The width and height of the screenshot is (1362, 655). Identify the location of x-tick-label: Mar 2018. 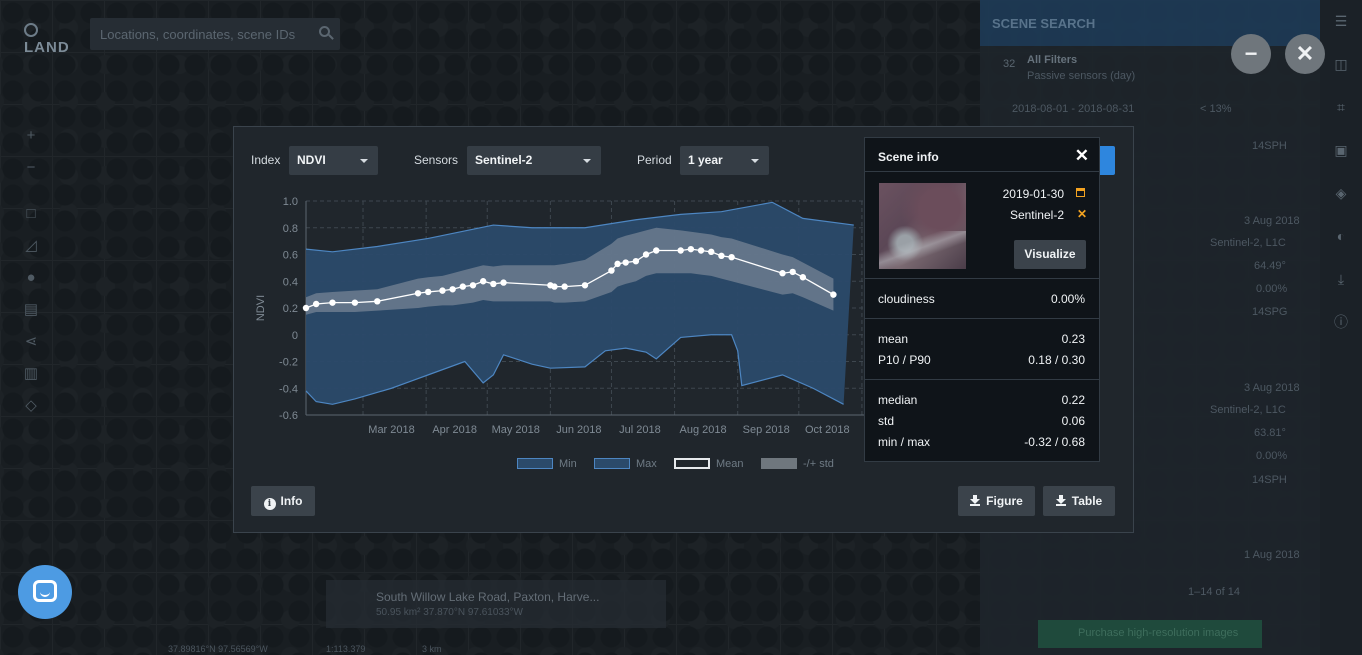
(391, 430).